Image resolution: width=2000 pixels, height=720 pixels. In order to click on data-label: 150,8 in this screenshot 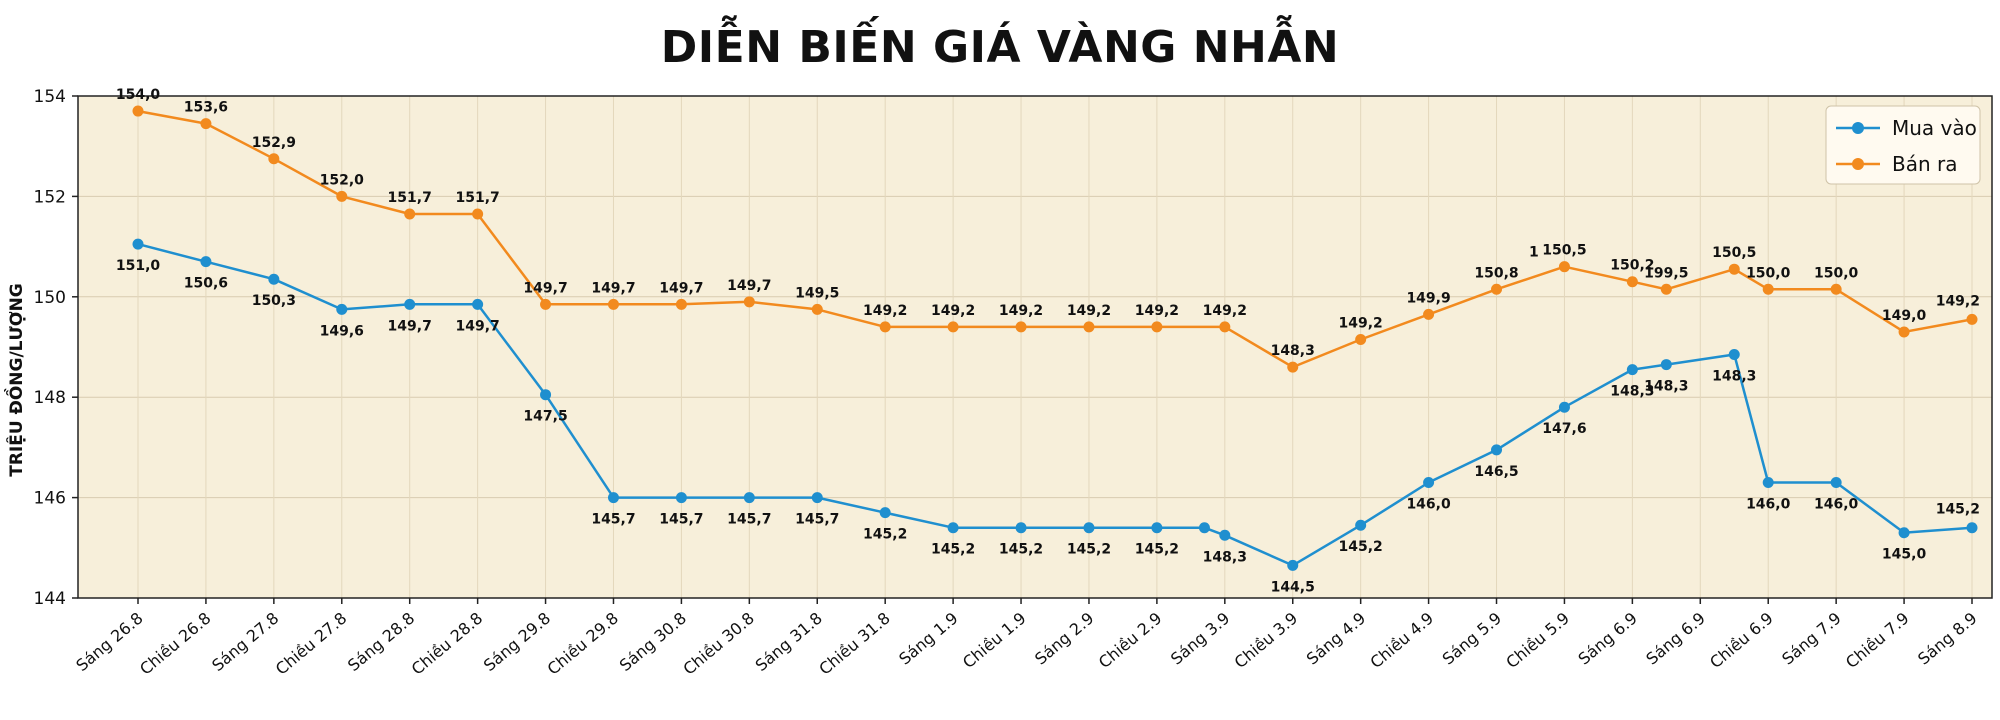, I will do `click(1496, 273)`.